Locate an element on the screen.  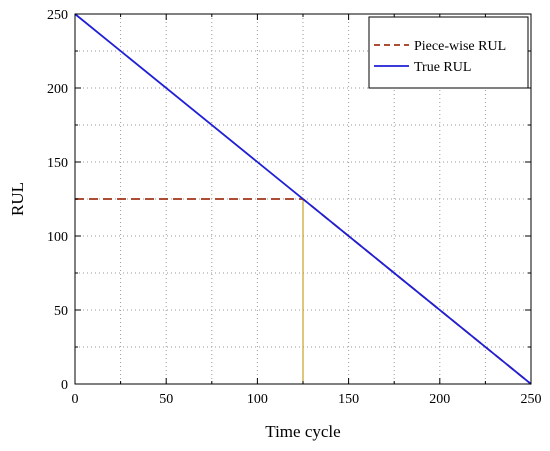
legend-label: True RUL is located at coordinates (442, 67).